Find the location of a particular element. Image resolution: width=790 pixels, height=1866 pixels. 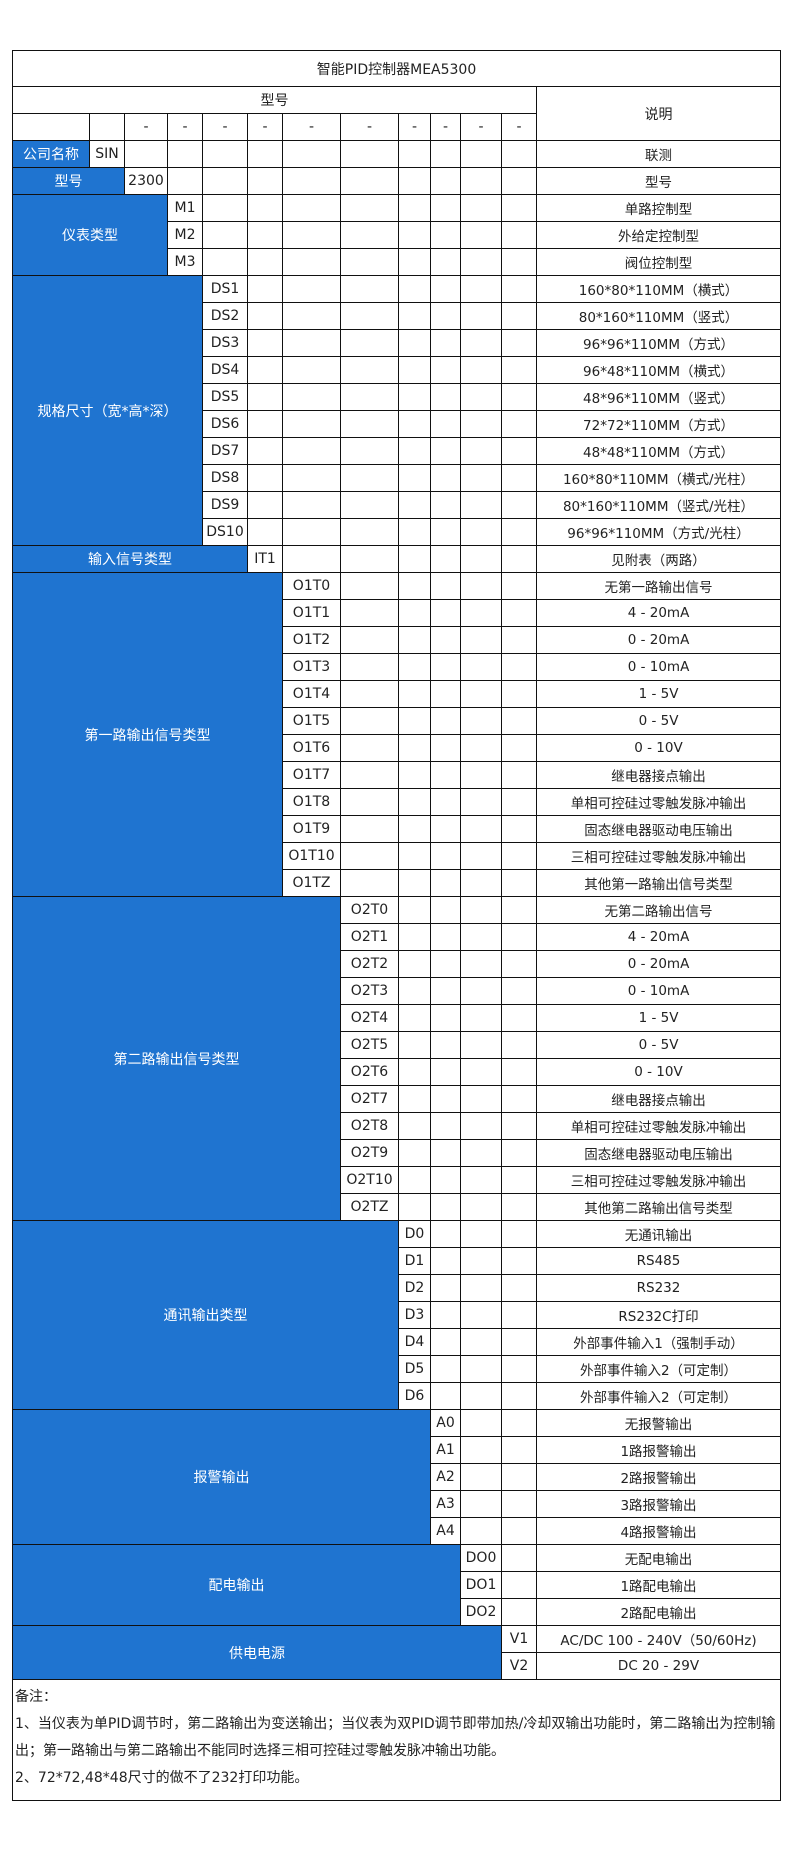

code-cell: O1T7 is located at coordinates (311, 775).